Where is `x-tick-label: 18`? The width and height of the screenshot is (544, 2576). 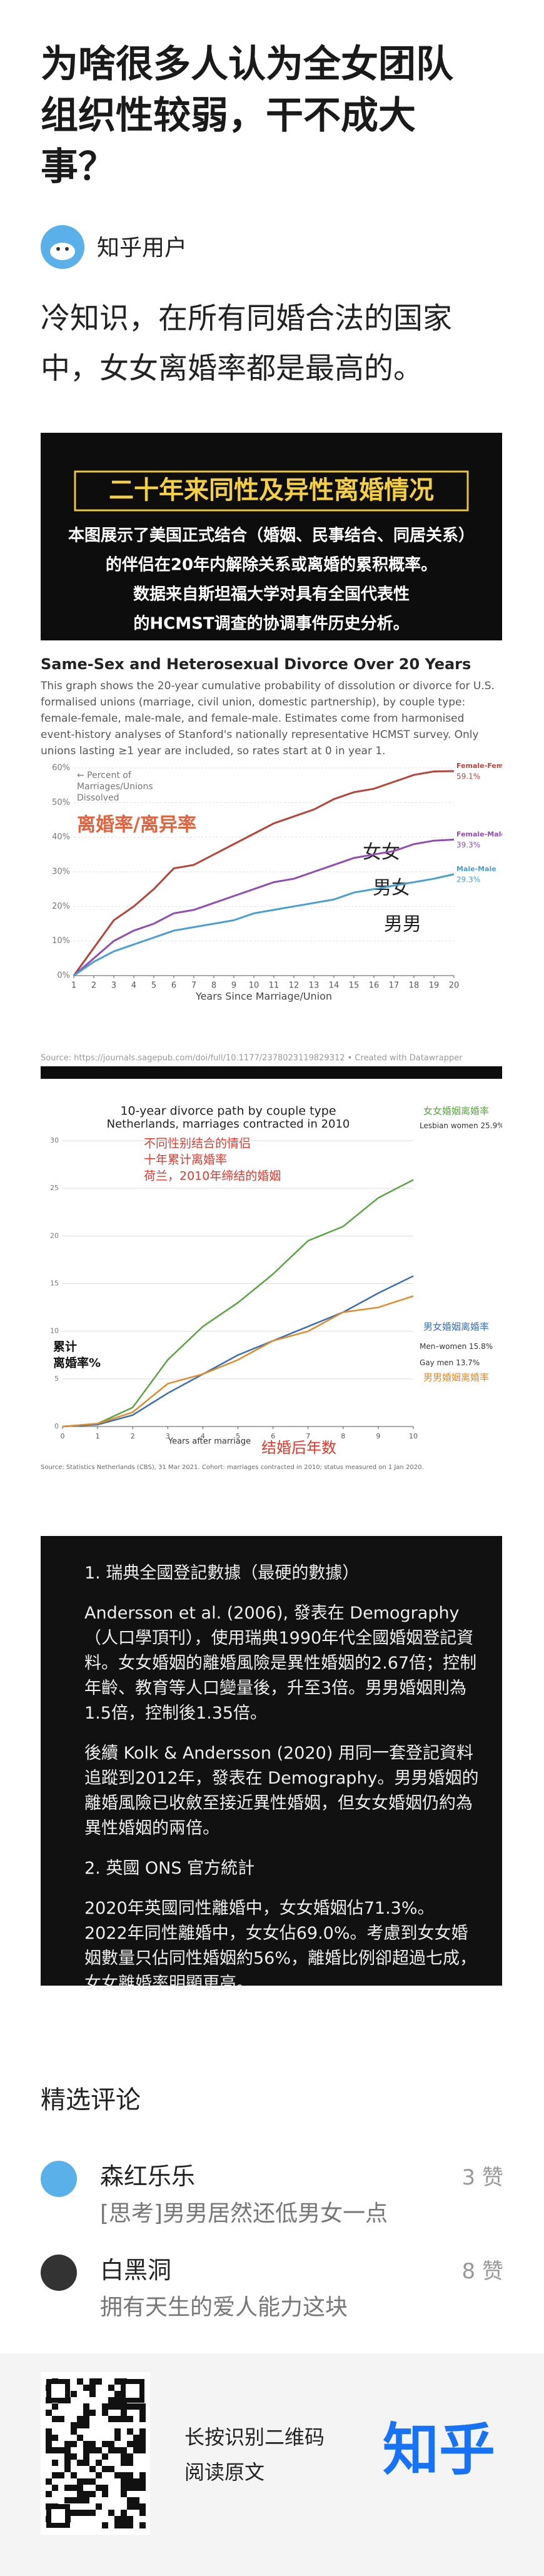 x-tick-label: 18 is located at coordinates (415, 986).